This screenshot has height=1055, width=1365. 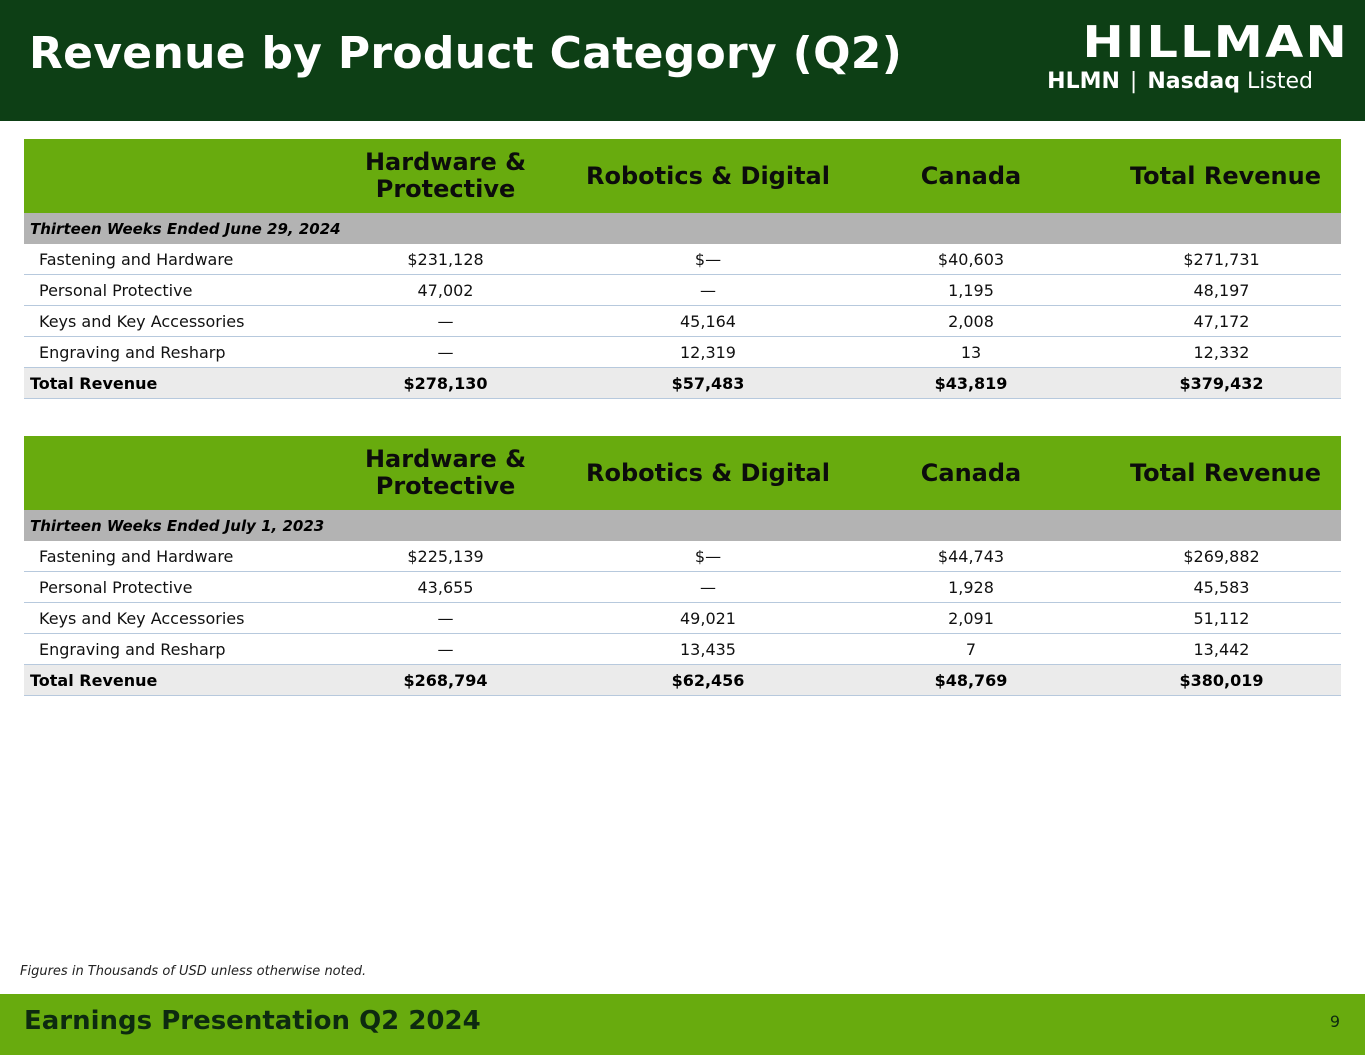 I want to click on cell-robotics-digital: 13,435, so click(x=708, y=649).